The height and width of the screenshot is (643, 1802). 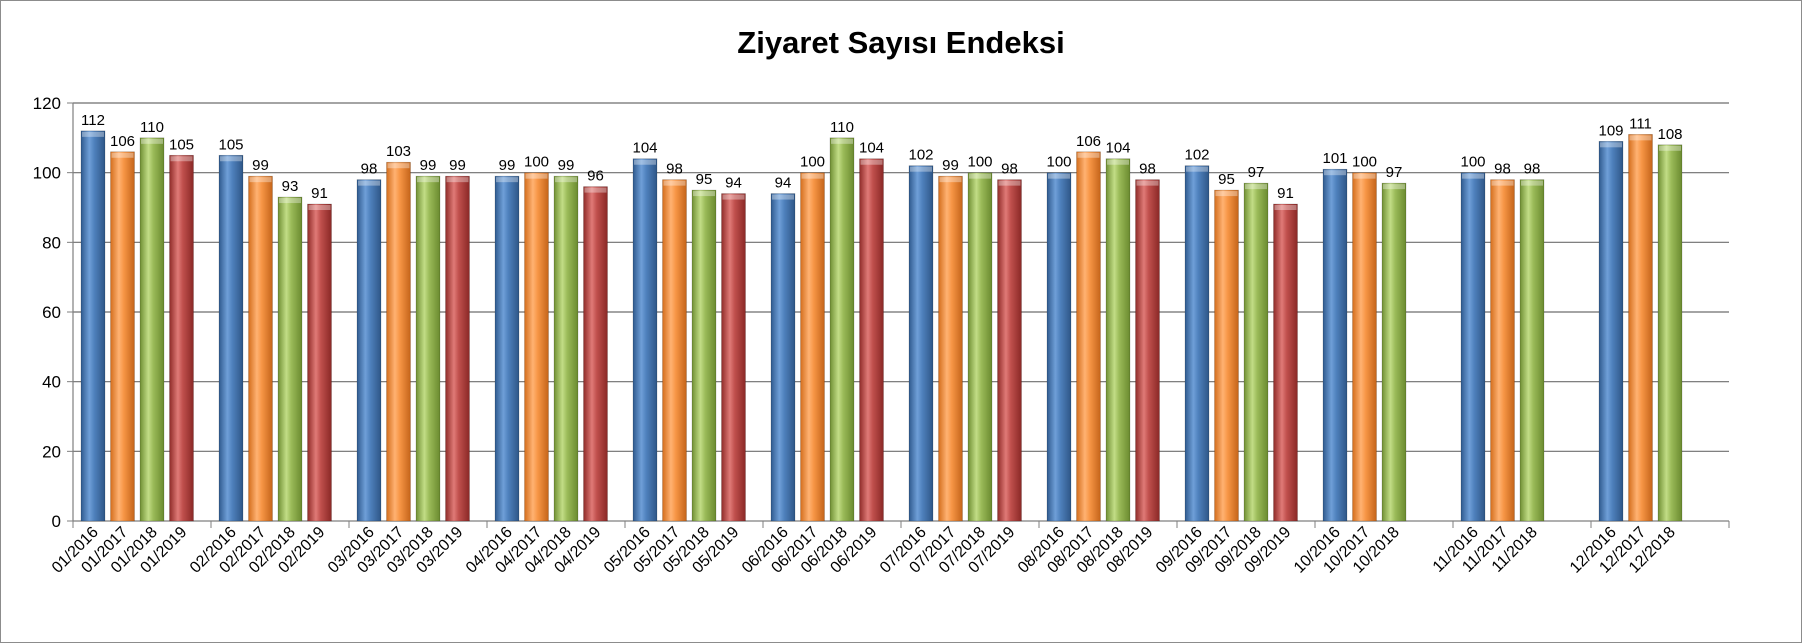 What do you see at coordinates (1334, 158) in the screenshot?
I see `data-label: 101` at bounding box center [1334, 158].